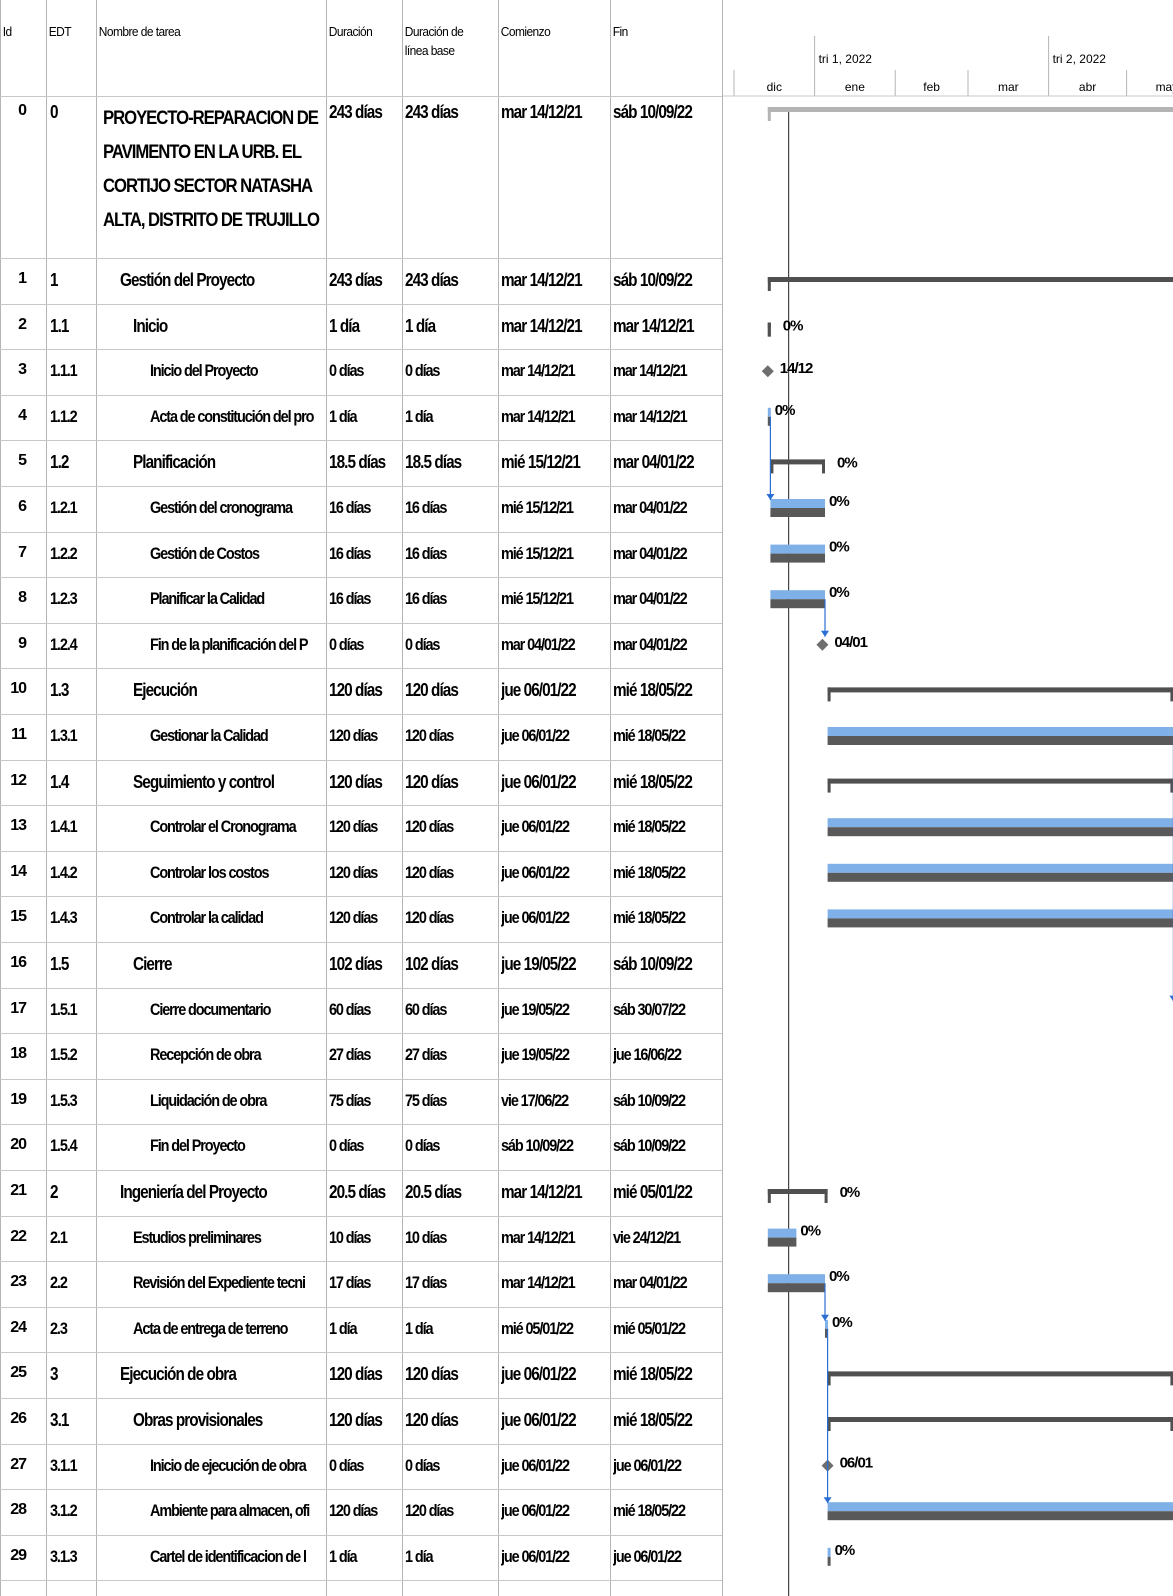  Describe the element at coordinates (139, 31) in the screenshot. I see `column-header-name-label: Nombre de tarea` at that location.